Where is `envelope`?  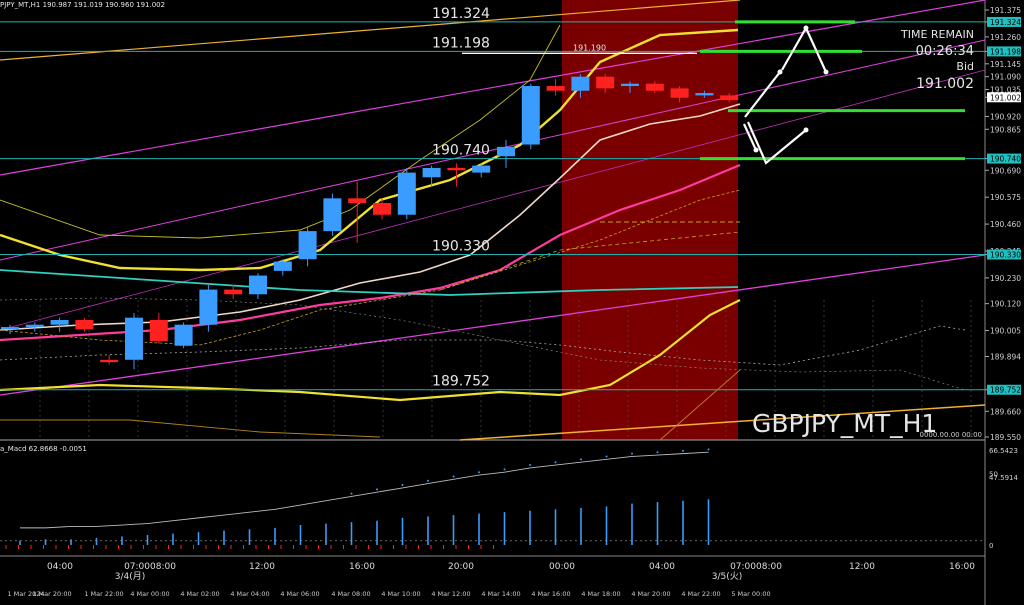 envelope is located at coordinates (590, 261).